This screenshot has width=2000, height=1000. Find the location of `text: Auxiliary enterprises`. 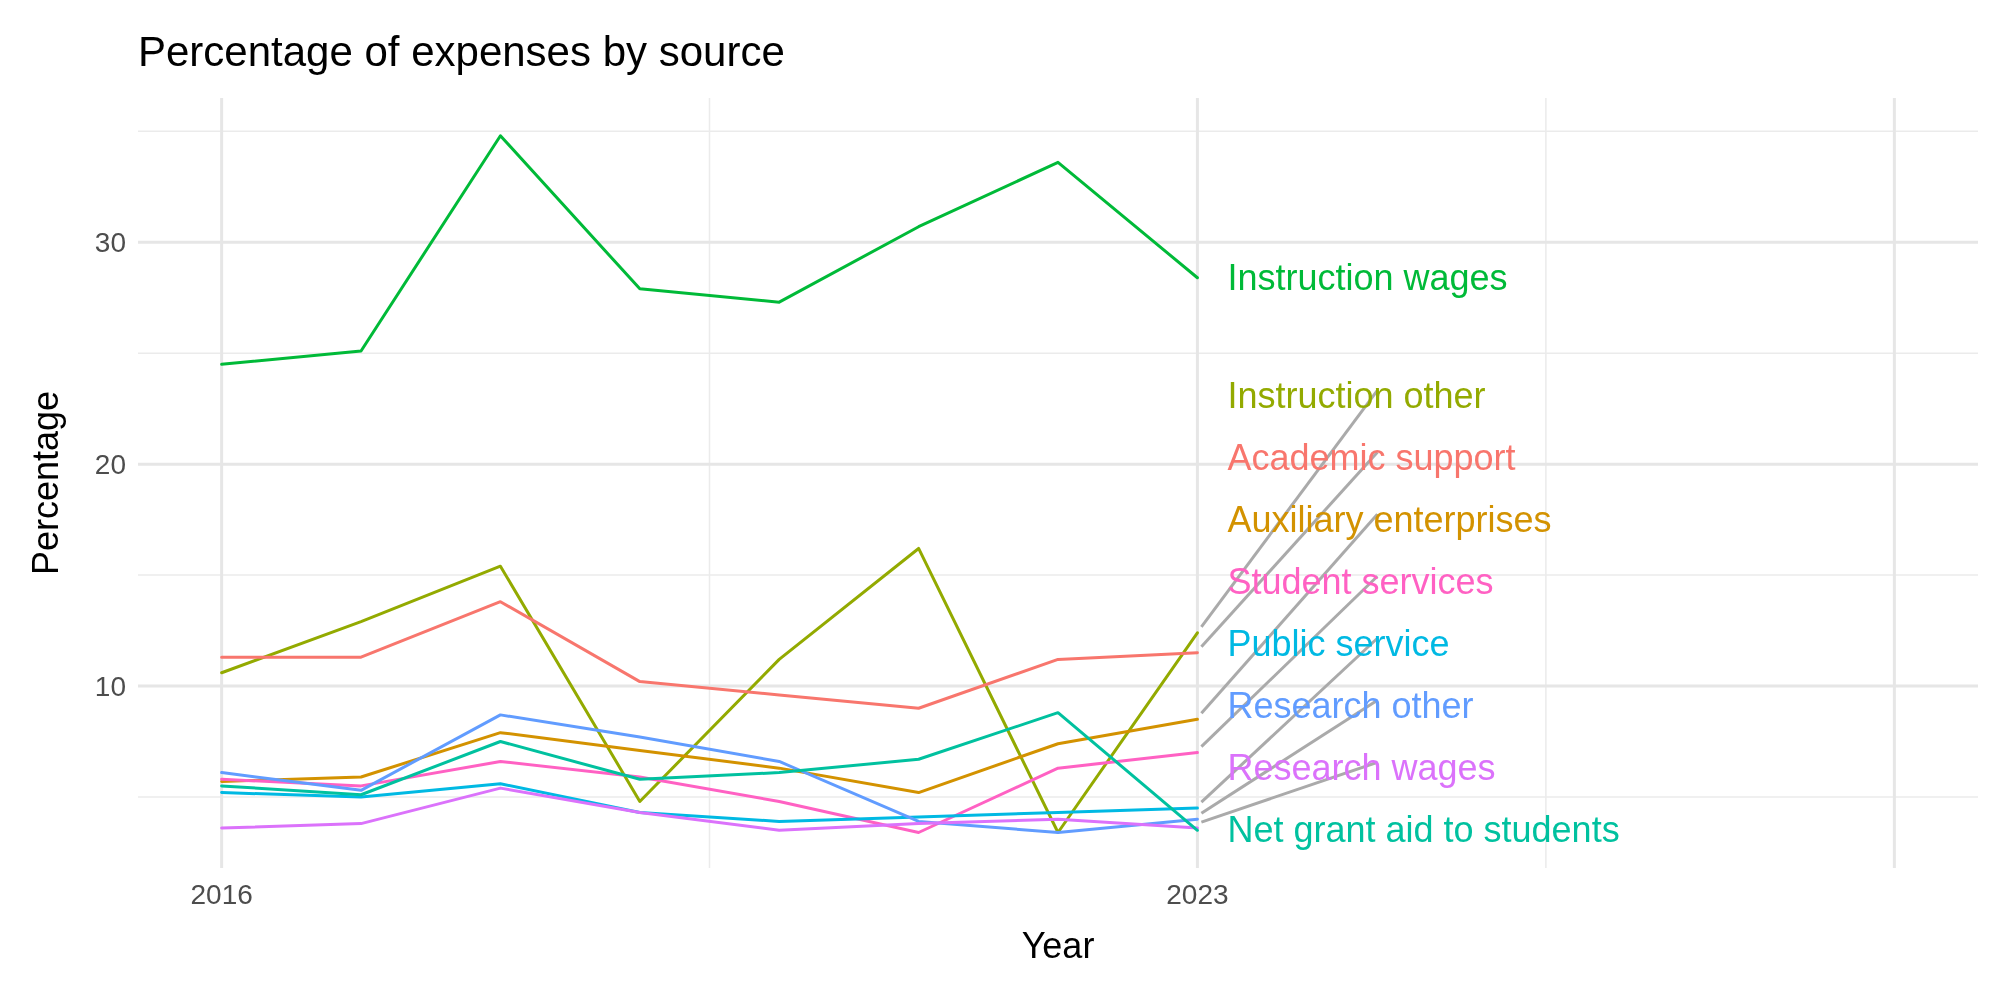

text: Auxiliary enterprises is located at coordinates (1389, 520).